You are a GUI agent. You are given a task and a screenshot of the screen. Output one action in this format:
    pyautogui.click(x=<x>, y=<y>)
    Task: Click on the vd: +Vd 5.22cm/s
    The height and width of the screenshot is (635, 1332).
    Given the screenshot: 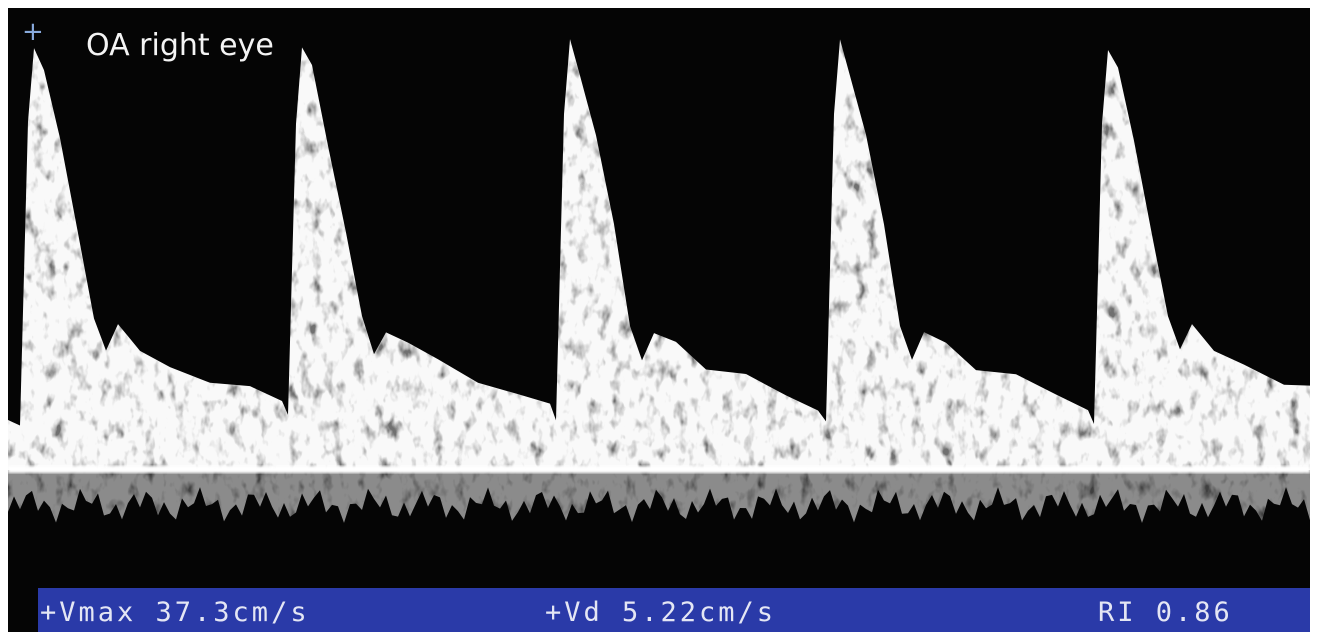 What is the action you would take?
    pyautogui.click(x=660, y=612)
    